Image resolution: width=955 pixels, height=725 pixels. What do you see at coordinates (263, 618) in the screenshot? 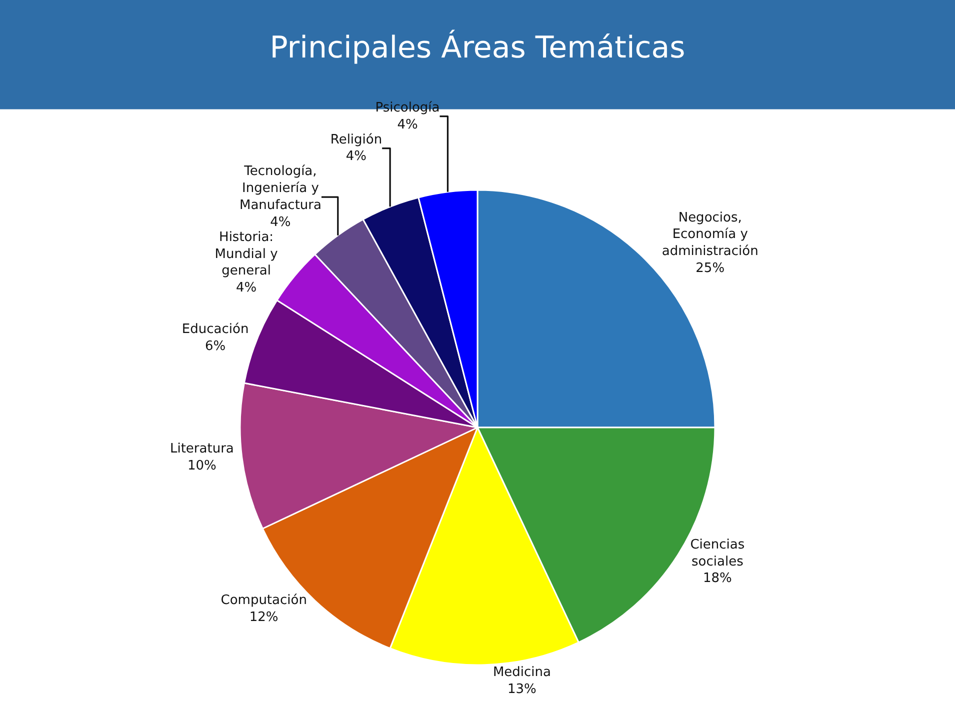
I see `data-label: 12%` at bounding box center [263, 618].